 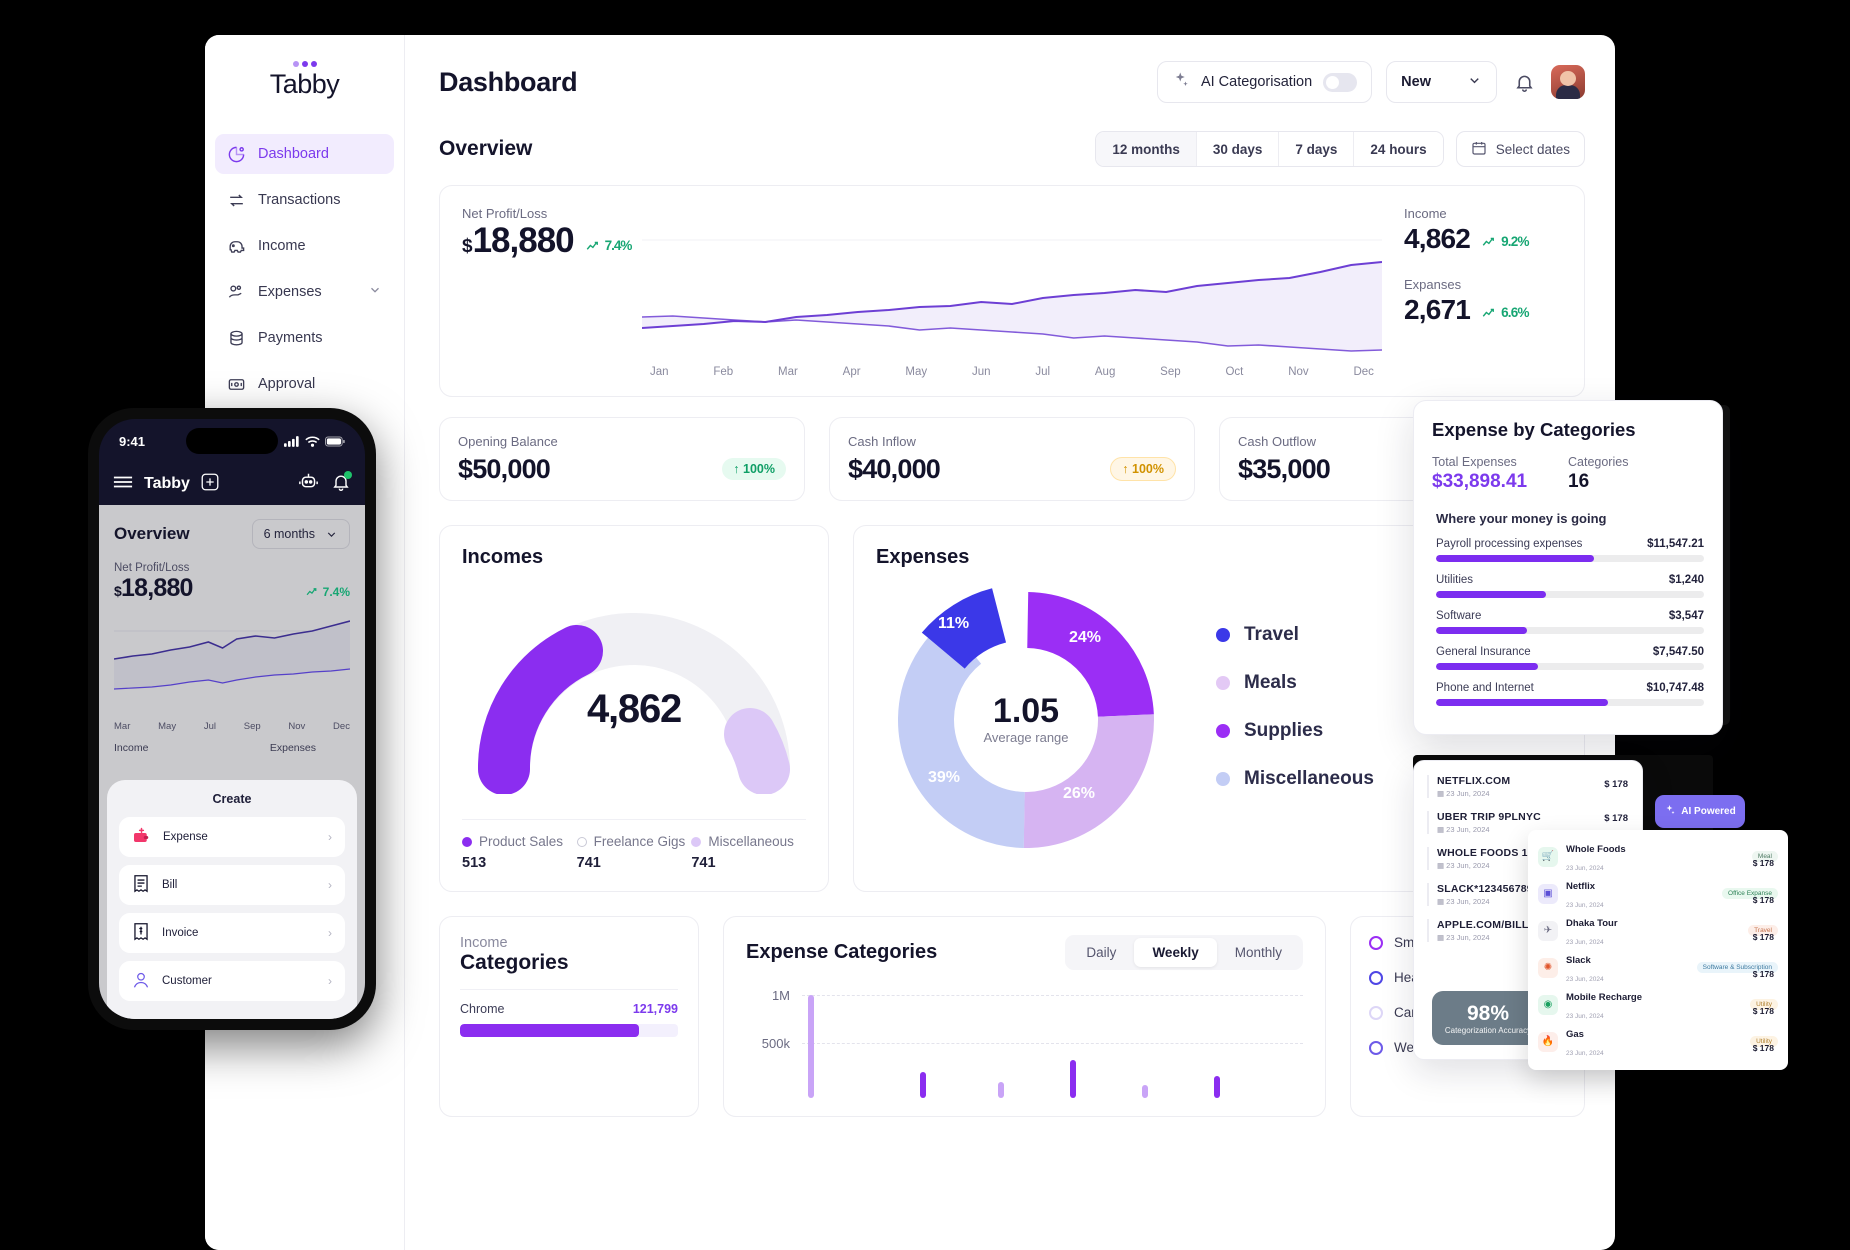 I want to click on hamburger-menu-icon, so click(x=123, y=484).